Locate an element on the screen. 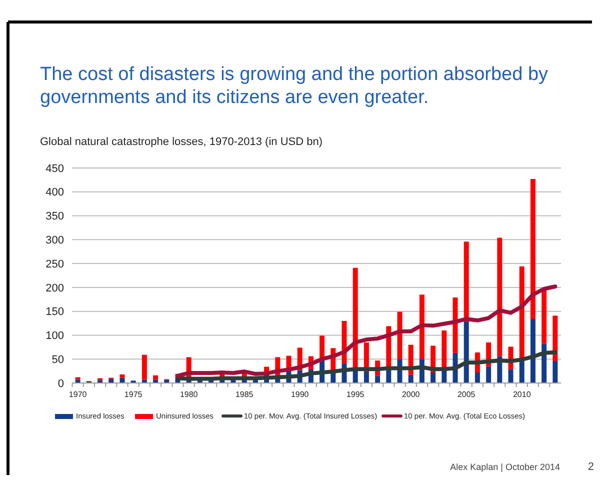 The width and height of the screenshot is (609, 485). x-tick-label: 1995 is located at coordinates (355, 394).